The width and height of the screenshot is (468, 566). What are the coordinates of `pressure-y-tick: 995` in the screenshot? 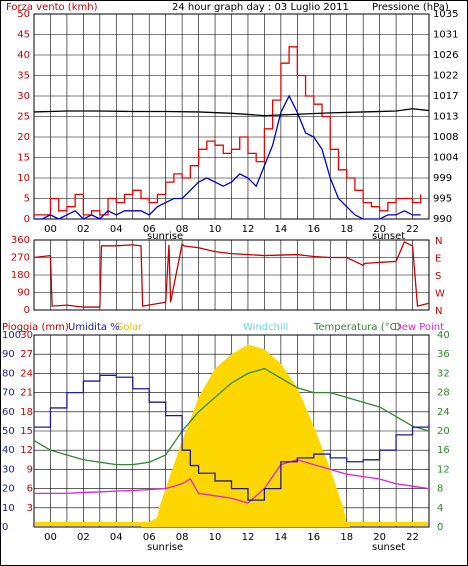 It's located at (442, 199).